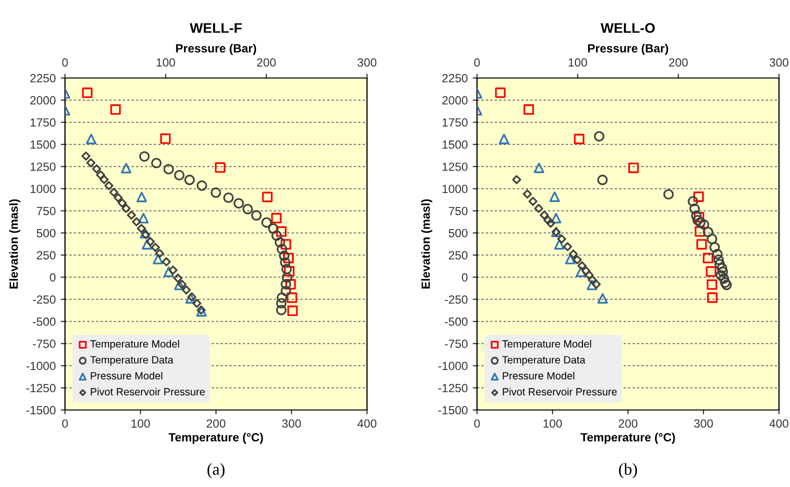  Describe the element at coordinates (216, 470) in the screenshot. I see `text: (a)` at that location.